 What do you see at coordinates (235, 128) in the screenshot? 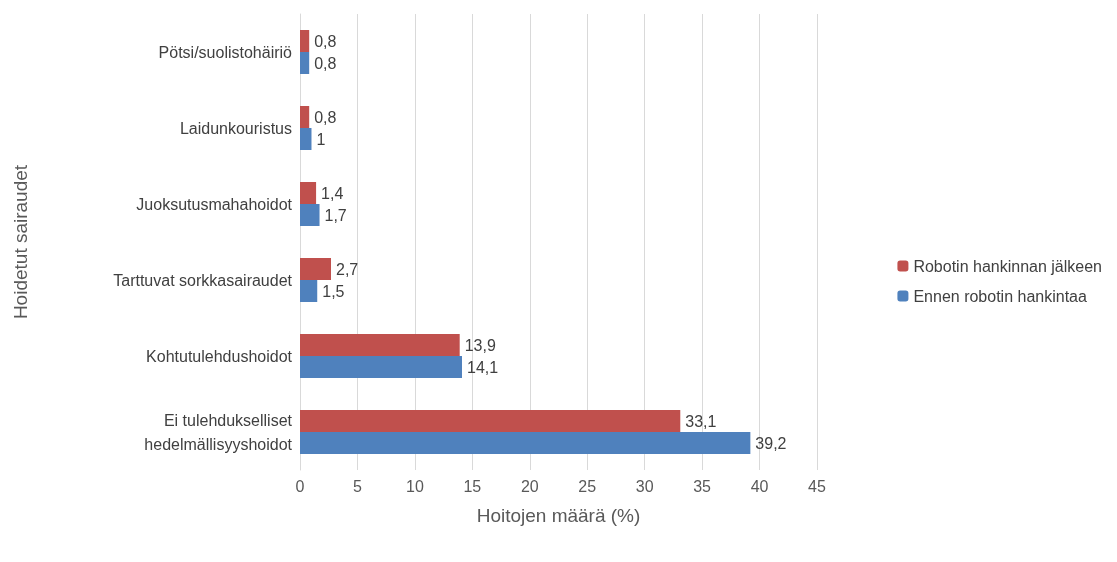
I see `y-tick-label: Laidunkouristus` at bounding box center [235, 128].